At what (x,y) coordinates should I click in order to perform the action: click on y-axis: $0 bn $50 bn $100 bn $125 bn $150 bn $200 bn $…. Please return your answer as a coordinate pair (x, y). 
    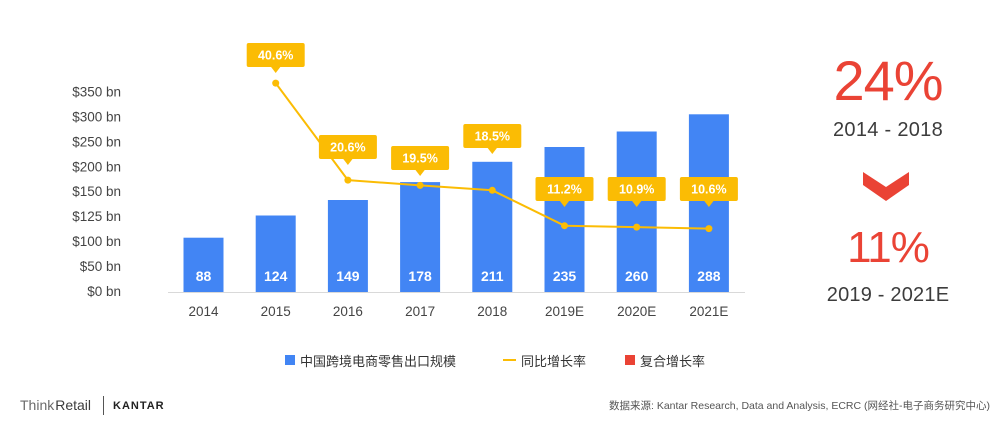
    Looking at the image, I should click on (96, 192).